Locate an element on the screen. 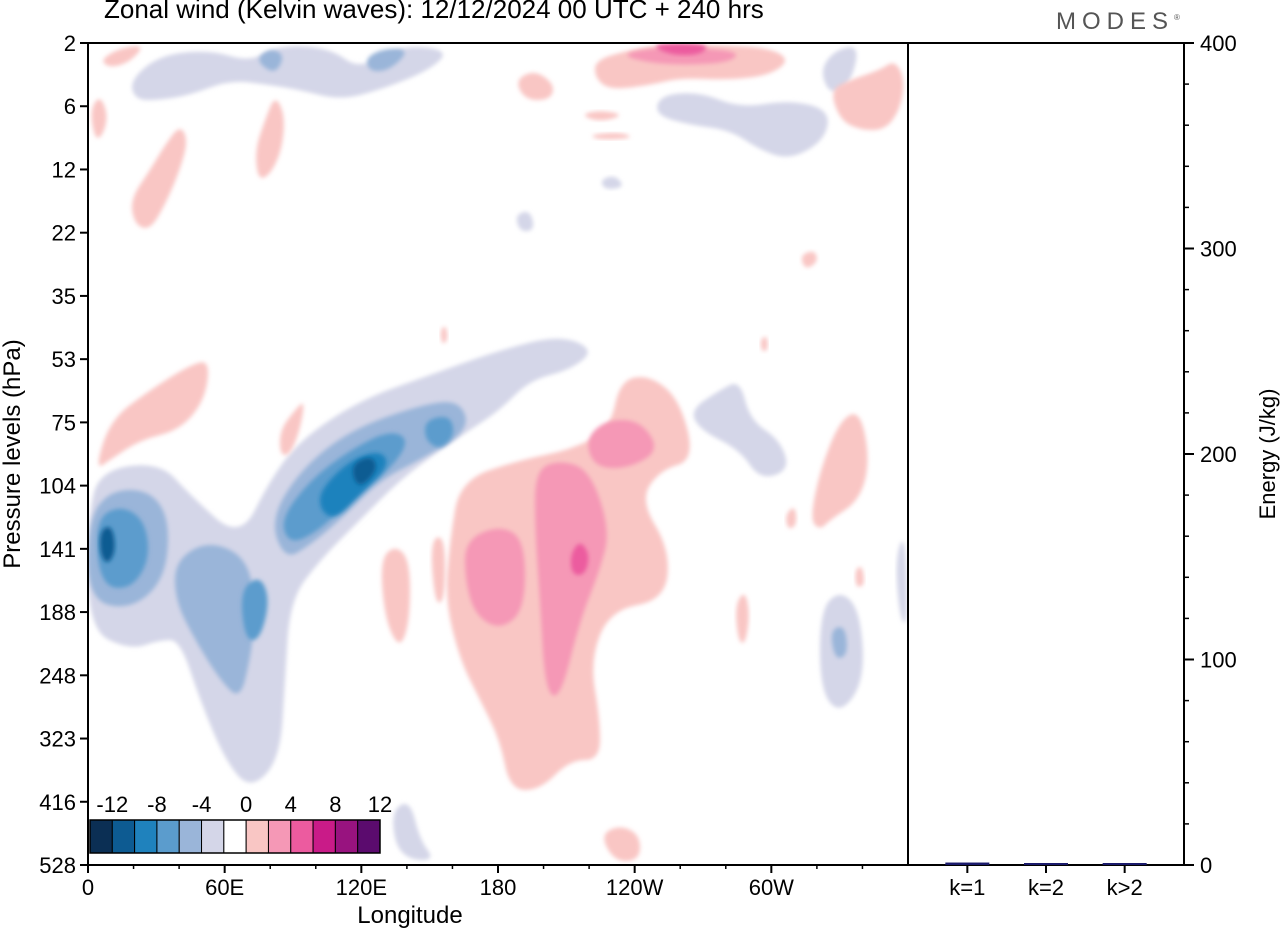 This screenshot has height=930, width=1280. colorbar-tick-label: -12 is located at coordinates (112, 804).